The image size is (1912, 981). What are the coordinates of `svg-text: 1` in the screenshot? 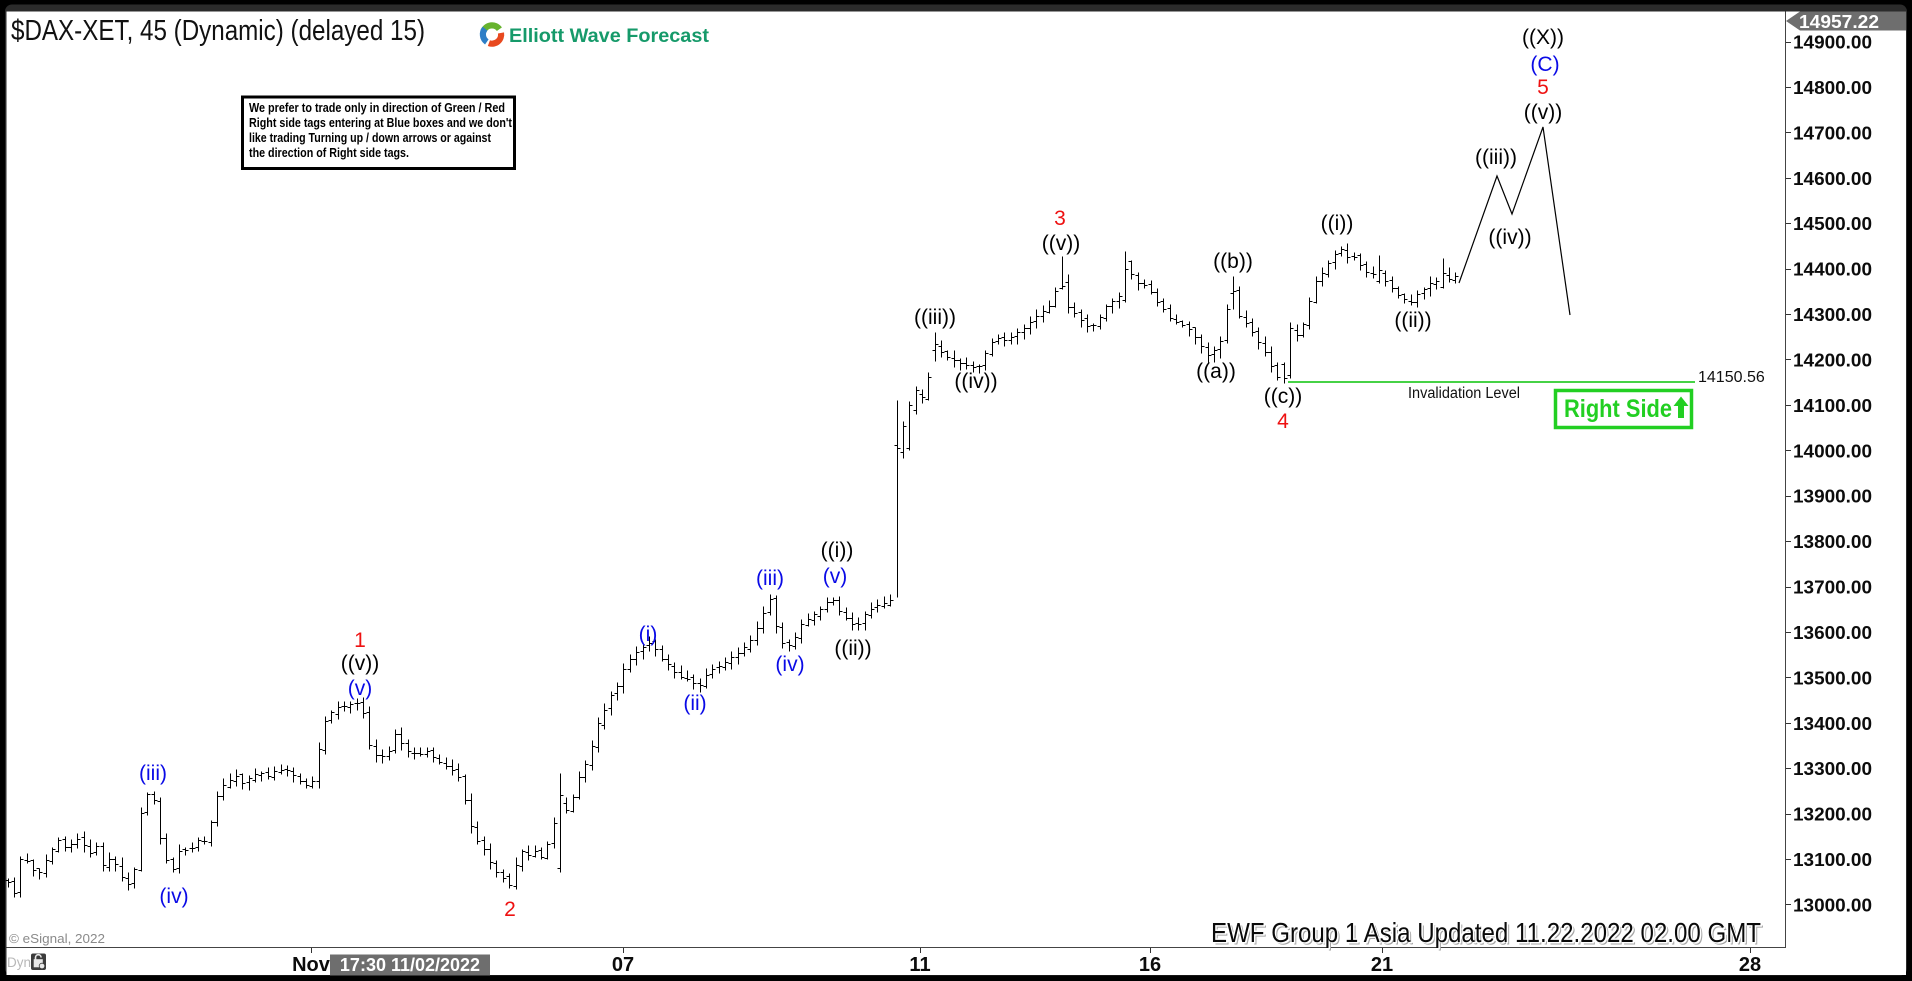 It's located at (360, 640).